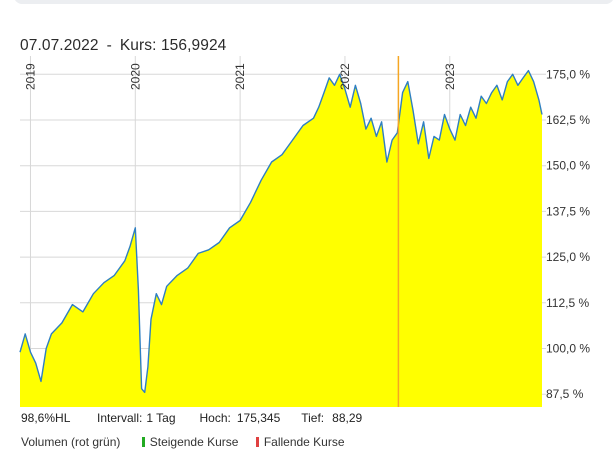  I want to click on x-axis-year-labels: 2019 2020 2021 2022 2023, so click(239, 76).